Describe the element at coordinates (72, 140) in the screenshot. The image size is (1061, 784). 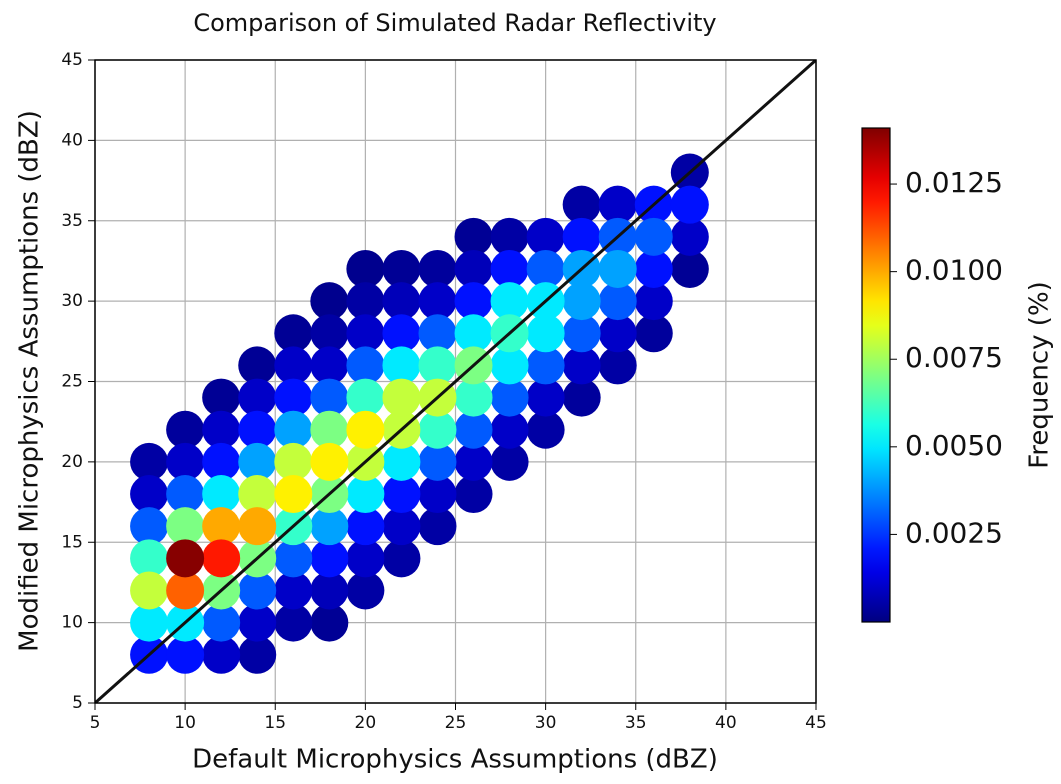
I see `y-tick-label: 40` at that location.